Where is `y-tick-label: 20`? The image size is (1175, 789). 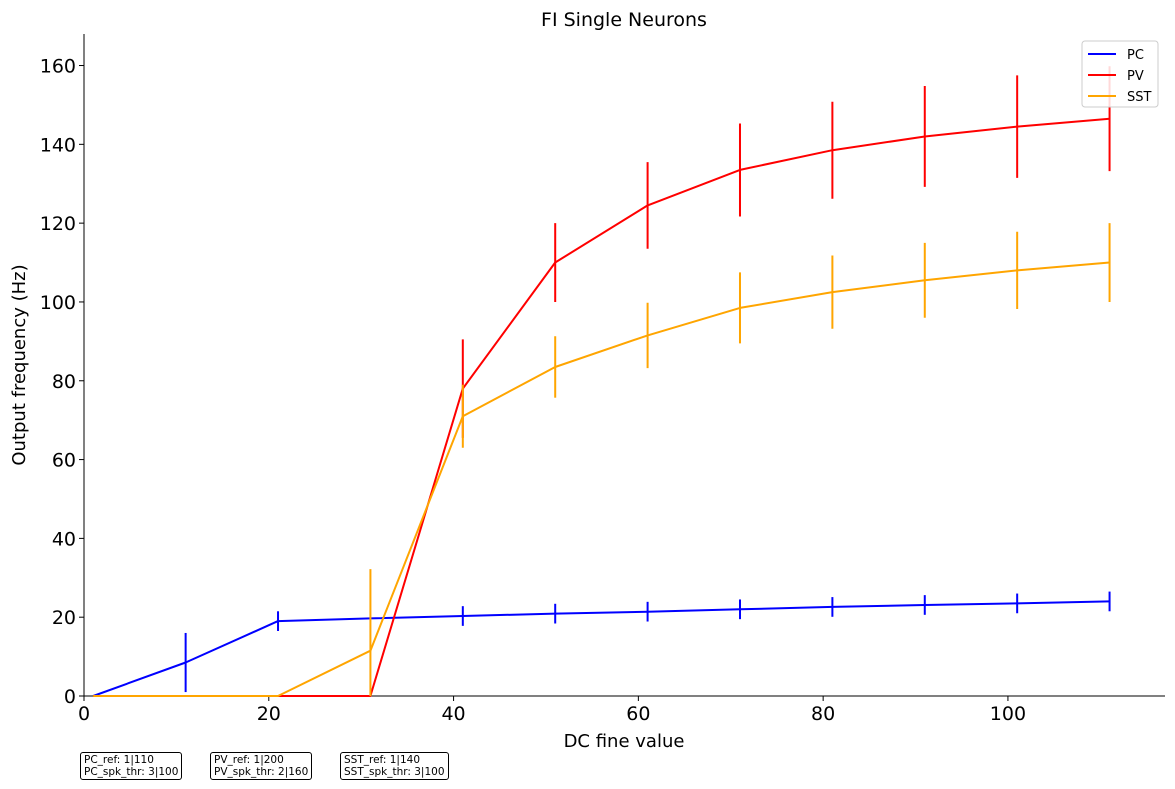 y-tick-label: 20 is located at coordinates (64, 618).